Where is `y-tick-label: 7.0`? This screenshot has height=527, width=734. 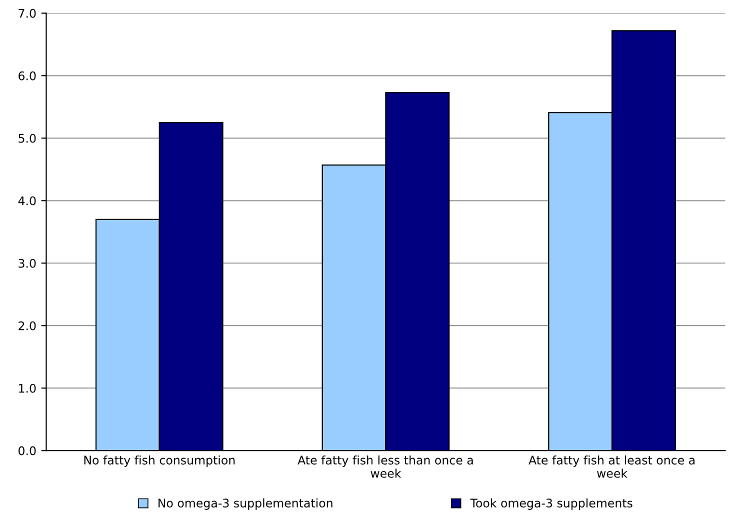 y-tick-label: 7.0 is located at coordinates (27, 13).